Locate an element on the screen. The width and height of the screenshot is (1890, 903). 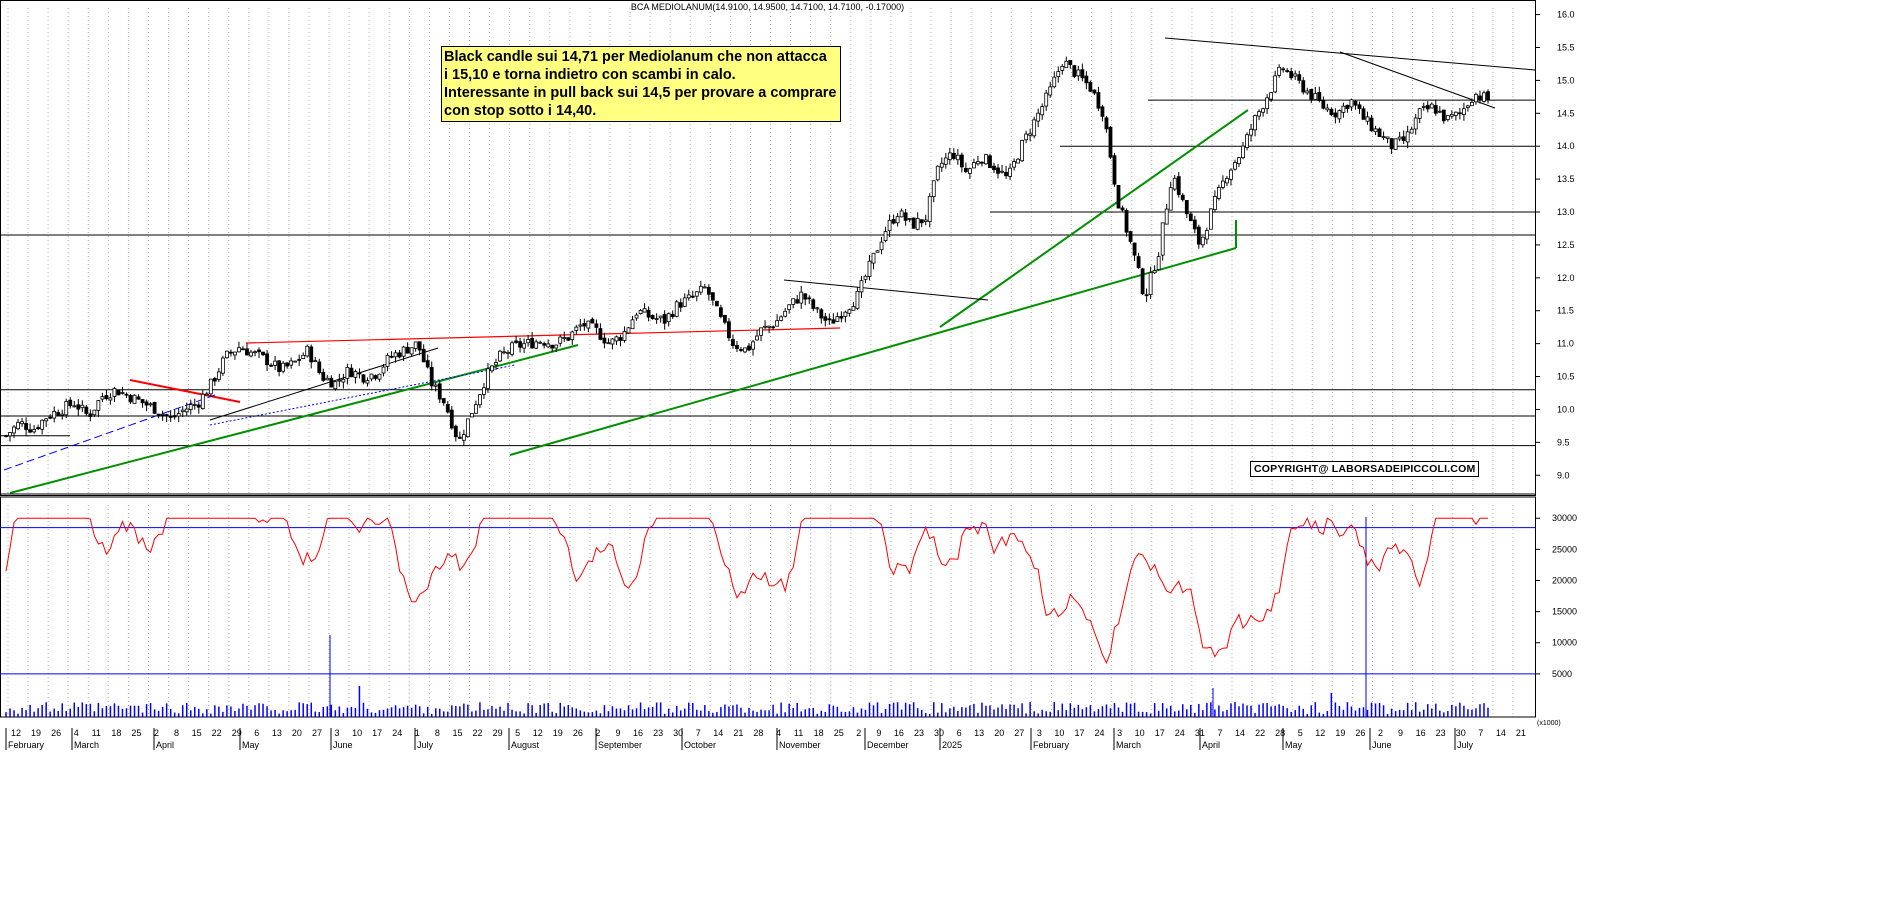
x-day-label: 5 is located at coordinates (517, 733).